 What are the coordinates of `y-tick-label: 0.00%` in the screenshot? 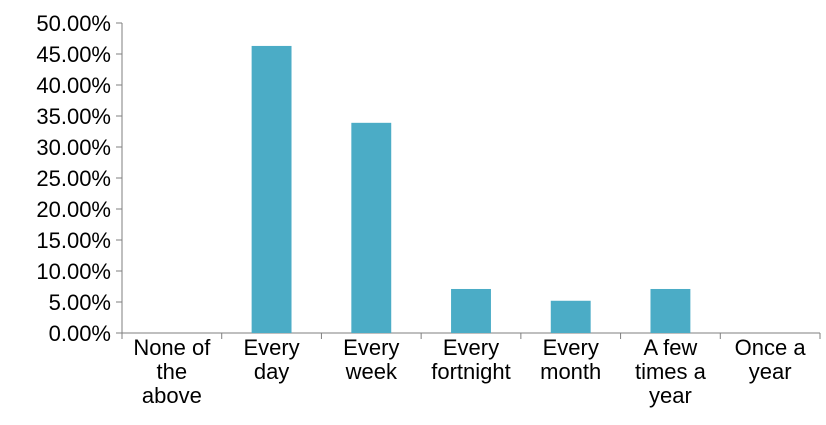 It's located at (80, 333).